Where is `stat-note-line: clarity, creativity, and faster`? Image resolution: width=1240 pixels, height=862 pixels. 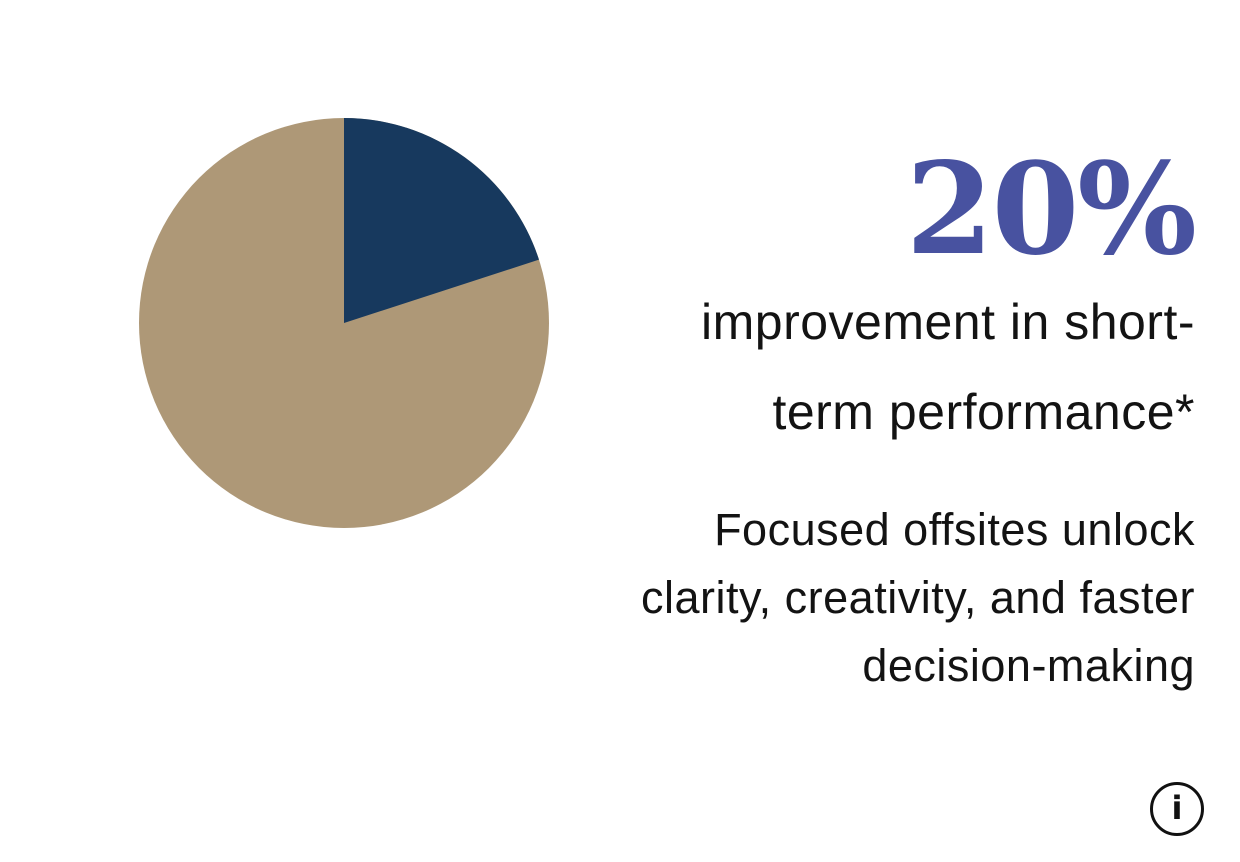 stat-note-line: clarity, creativity, and faster is located at coordinates (917, 597).